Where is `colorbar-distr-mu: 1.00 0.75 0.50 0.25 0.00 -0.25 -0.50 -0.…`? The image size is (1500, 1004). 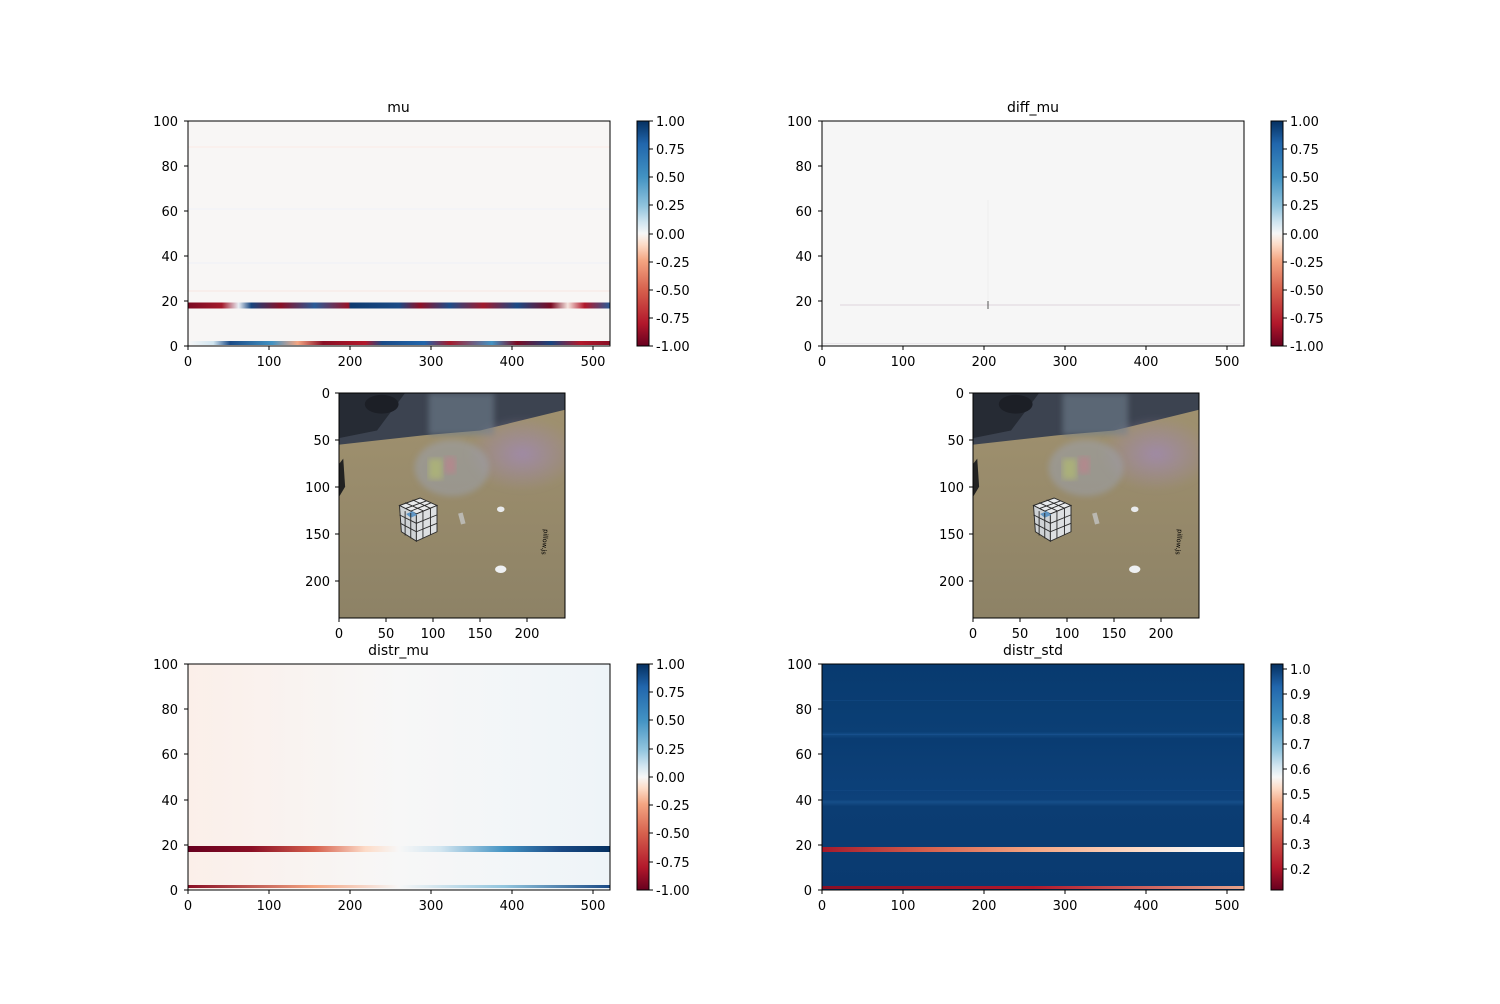 colorbar-distr-mu: 1.00 0.75 0.50 0.25 0.00 -0.25 -0.50 -0.… is located at coordinates (663, 778).